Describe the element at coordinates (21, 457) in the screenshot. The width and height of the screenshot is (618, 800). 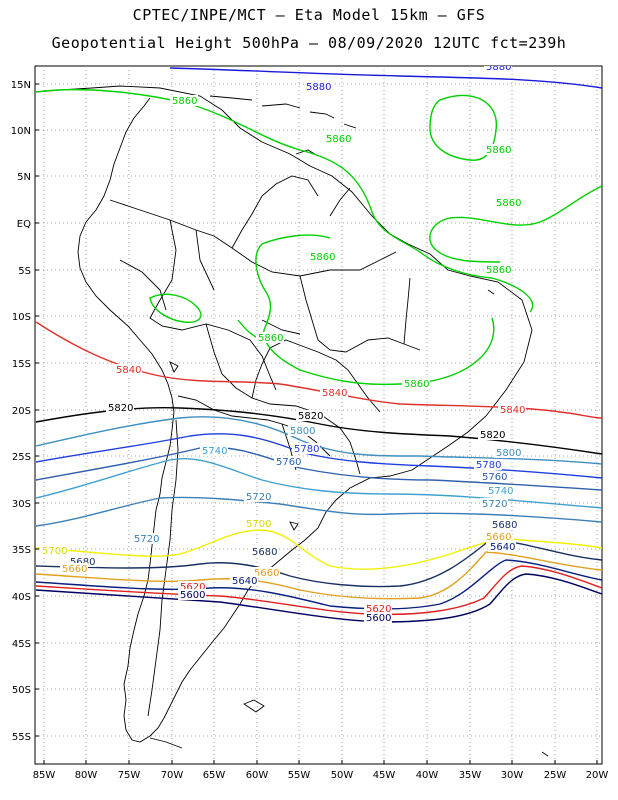
I see `lat-tick-label: 25S` at that location.